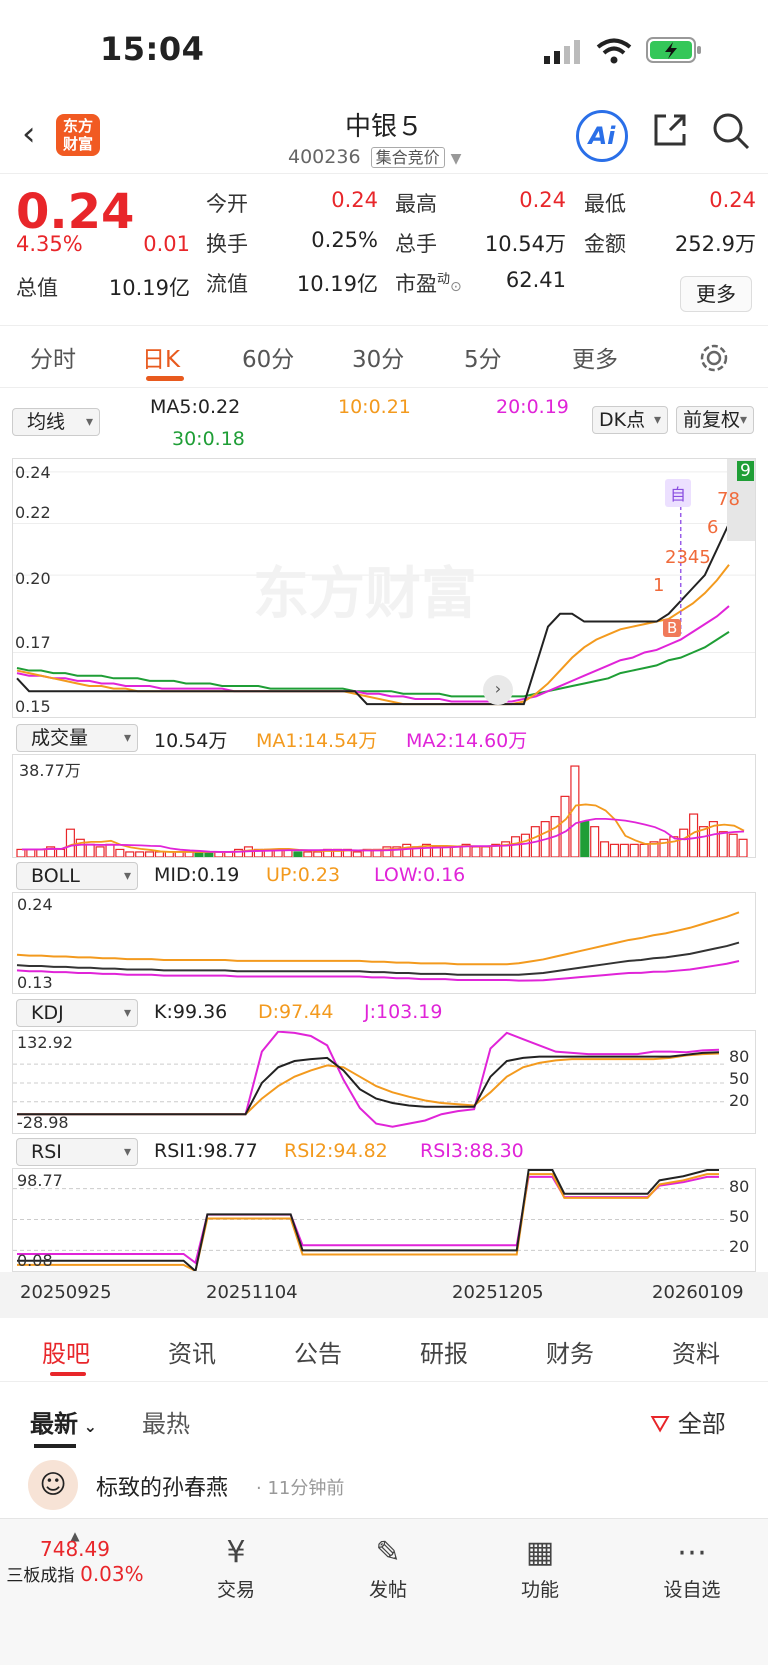  Describe the element at coordinates (77, 876) in the screenshot. I see `boll-select: BOLL` at that location.